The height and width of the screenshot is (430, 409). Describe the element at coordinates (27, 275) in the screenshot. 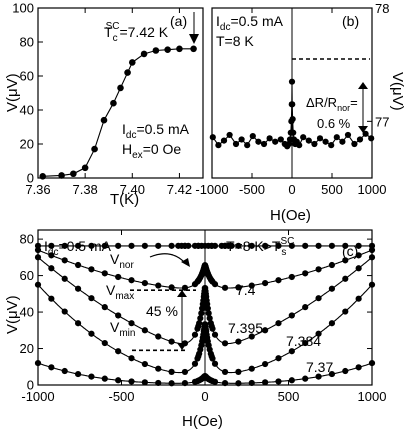

I see `y-tick-label: 60` at that location.